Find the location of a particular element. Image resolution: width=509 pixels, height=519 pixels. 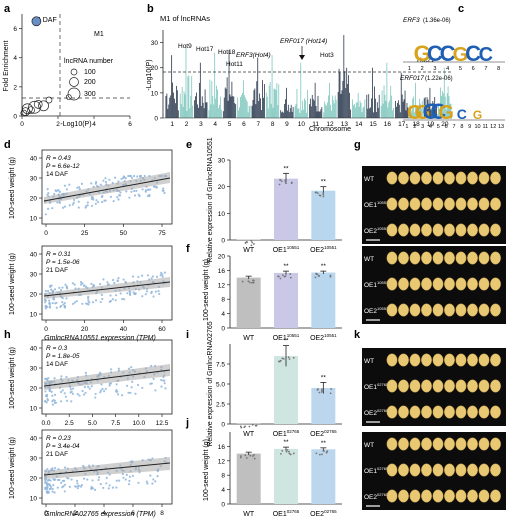

panel-label-a: a is located at coordinates (7, 9).